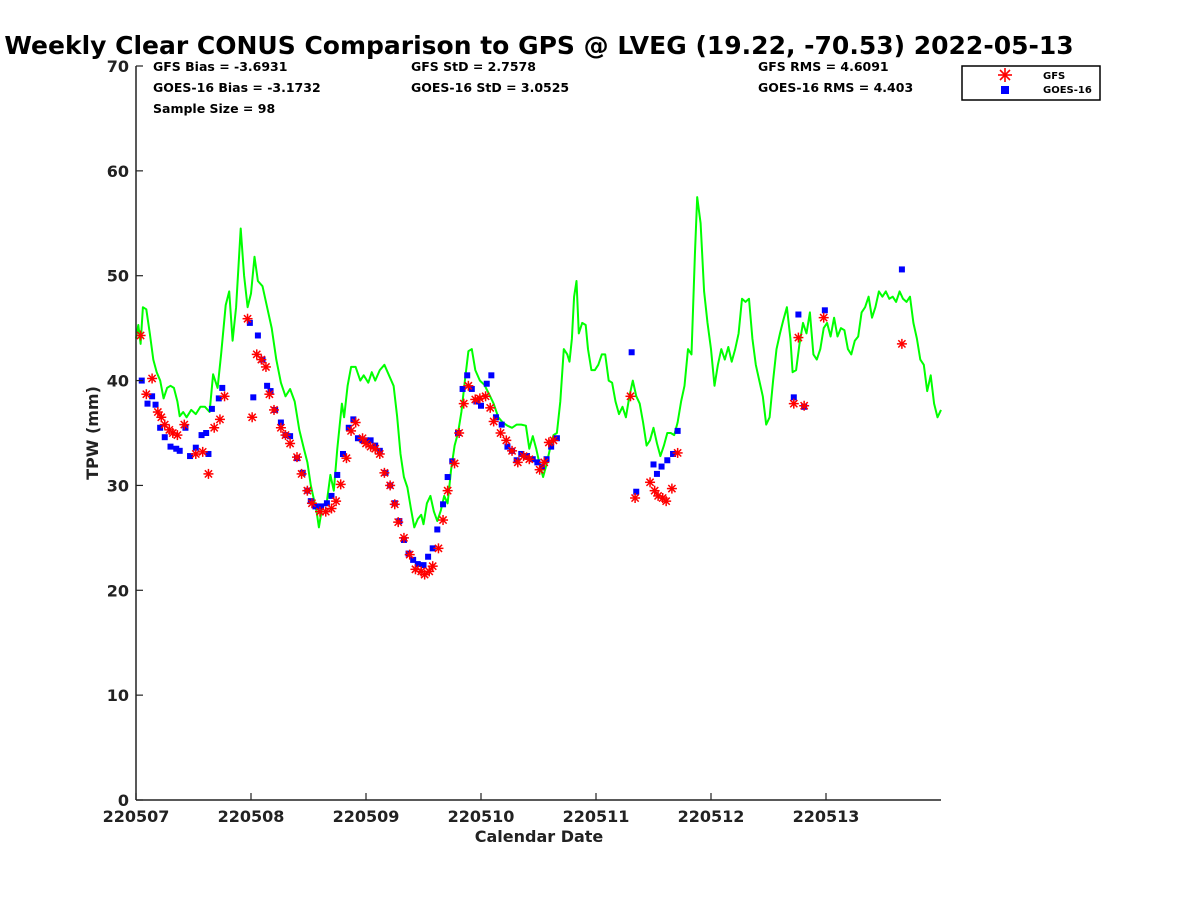 This screenshot has width=1200, height=900. What do you see at coordinates (1067, 90) in the screenshot?
I see `legend-goes-label: GOES-16` at bounding box center [1067, 90].